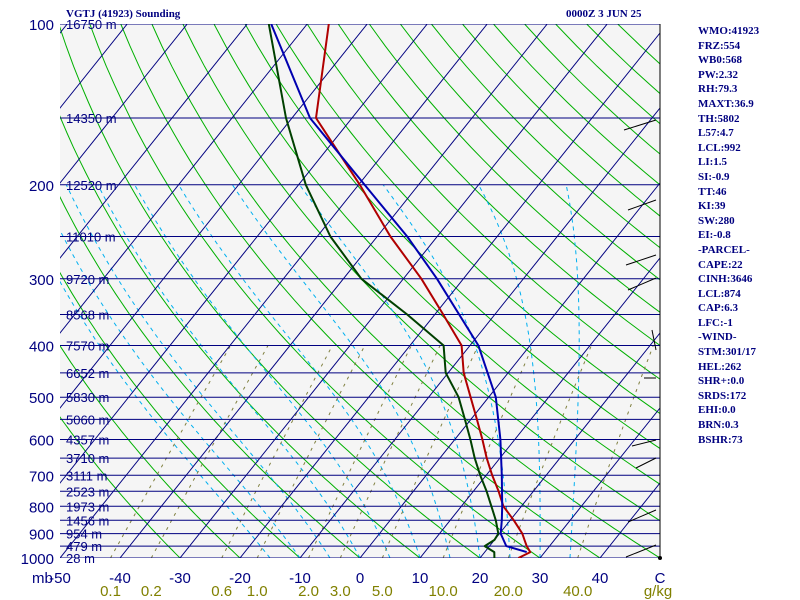 The height and width of the screenshot is (600, 800). Describe the element at coordinates (340, 591) in the screenshot. I see `mixing-ratio-label: 3.0` at that location.